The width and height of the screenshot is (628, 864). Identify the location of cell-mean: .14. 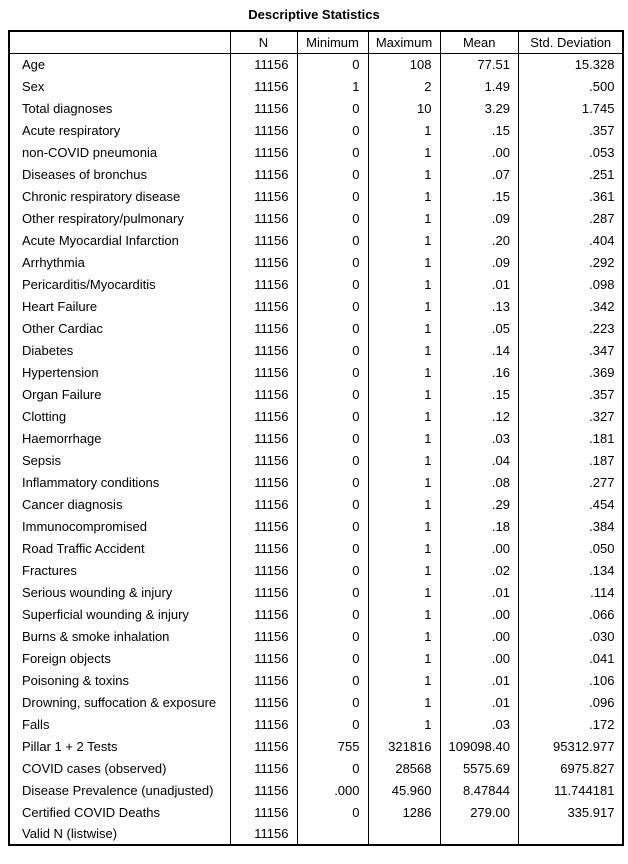
(479, 350).